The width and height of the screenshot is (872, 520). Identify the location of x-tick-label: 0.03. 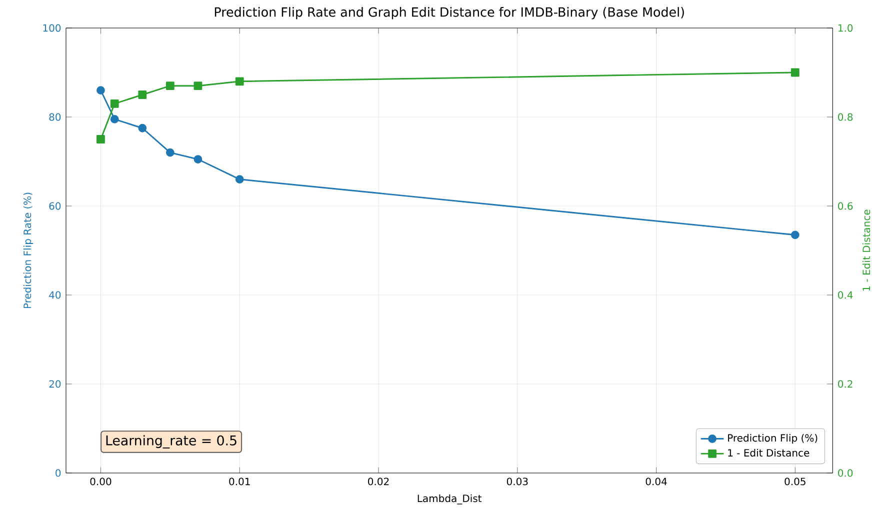
(517, 482).